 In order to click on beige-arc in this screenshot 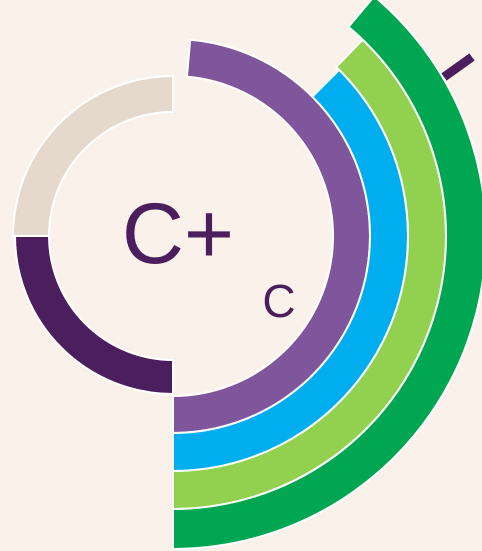, I will do `click(92, 155)`.